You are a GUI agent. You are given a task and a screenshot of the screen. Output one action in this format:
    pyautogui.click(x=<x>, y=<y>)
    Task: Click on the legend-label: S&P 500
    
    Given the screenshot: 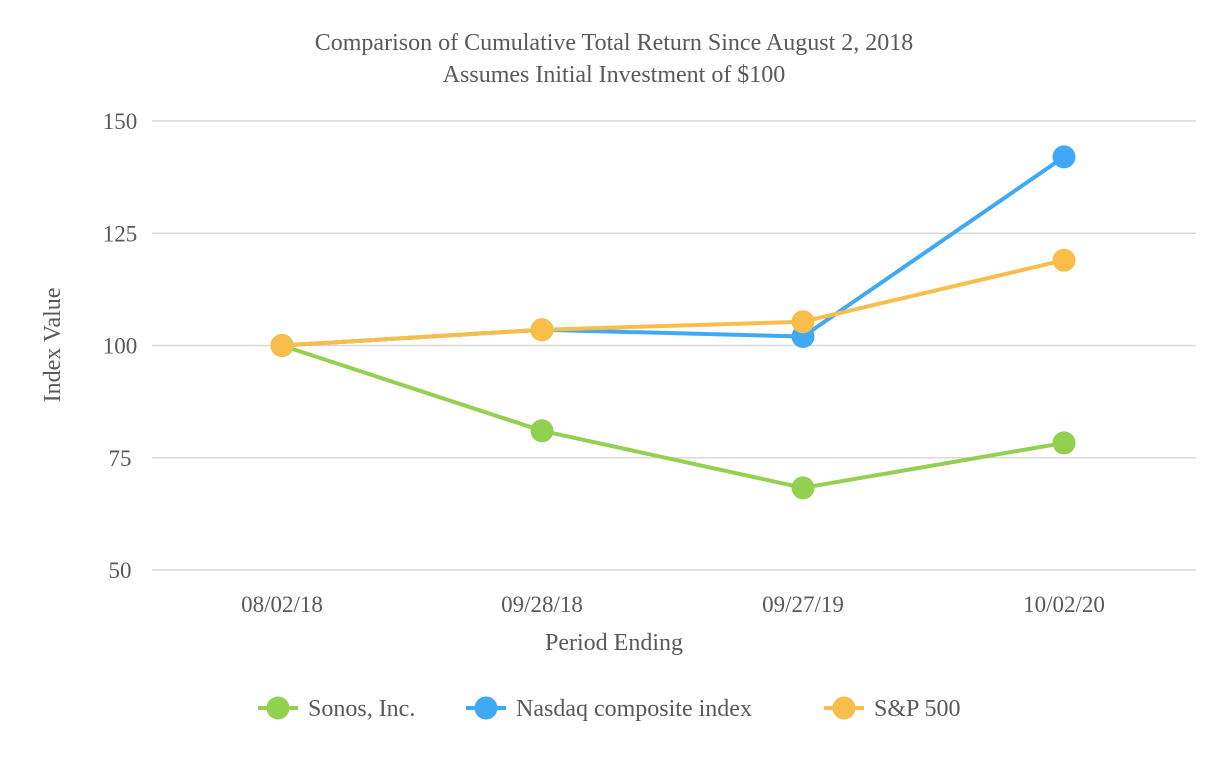 What is the action you would take?
    pyautogui.click(x=917, y=709)
    